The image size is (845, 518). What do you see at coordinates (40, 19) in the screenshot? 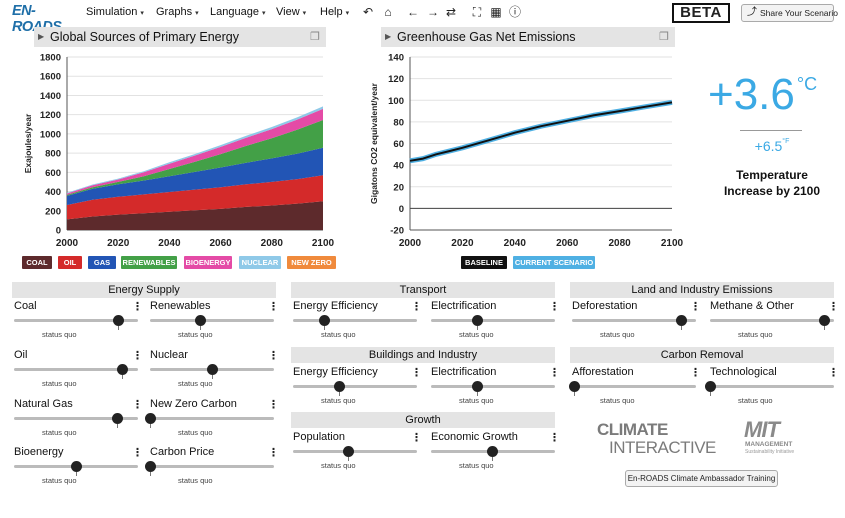
I see `en-roads-logo: EN-ROADS` at bounding box center [40, 19].